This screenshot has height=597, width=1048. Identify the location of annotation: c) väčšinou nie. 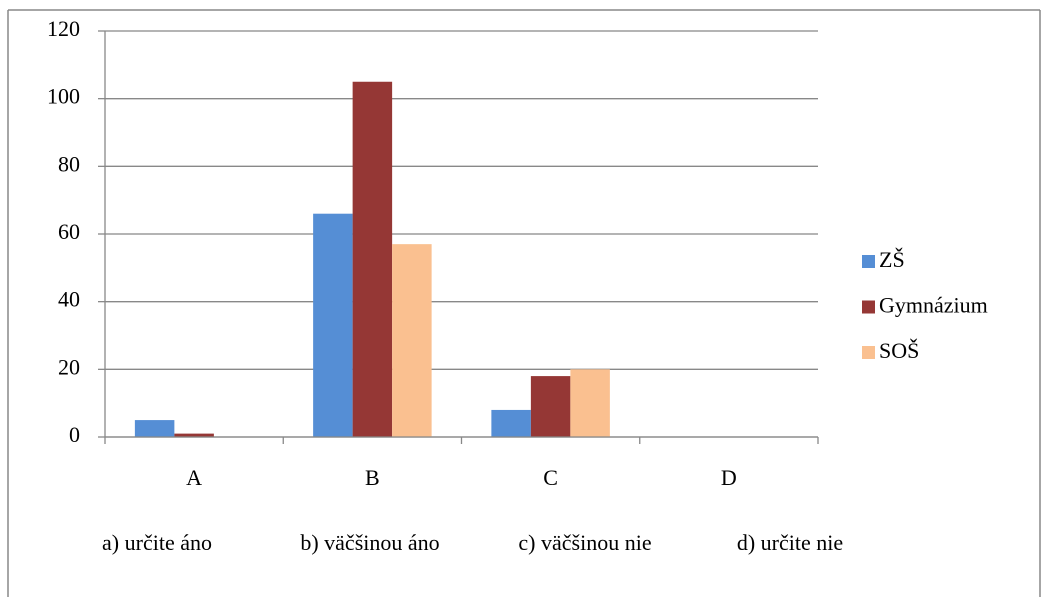
(584, 542).